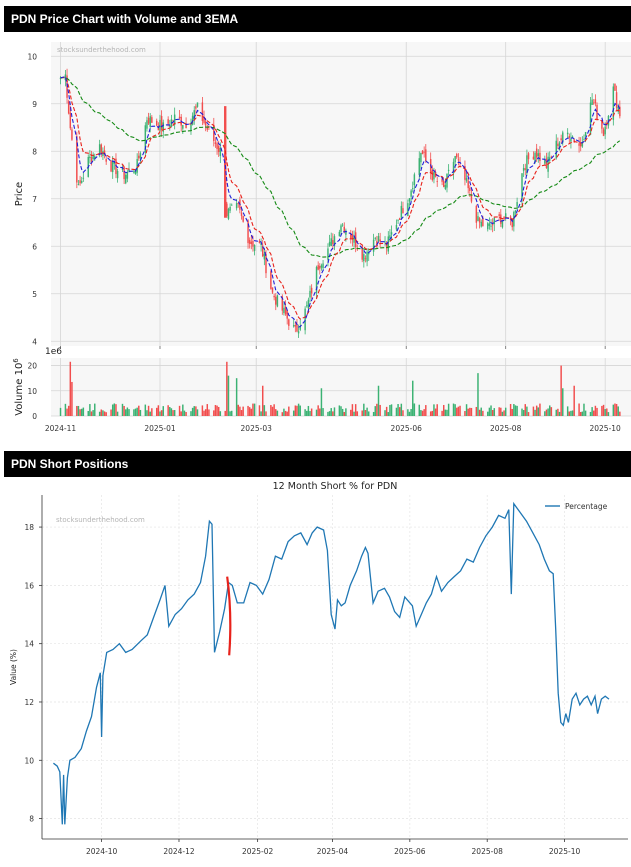 This screenshot has height=867, width=631. Describe the element at coordinates (100, 520) in the screenshot. I see `short-watermark: stocksunderthehood.com` at that location.